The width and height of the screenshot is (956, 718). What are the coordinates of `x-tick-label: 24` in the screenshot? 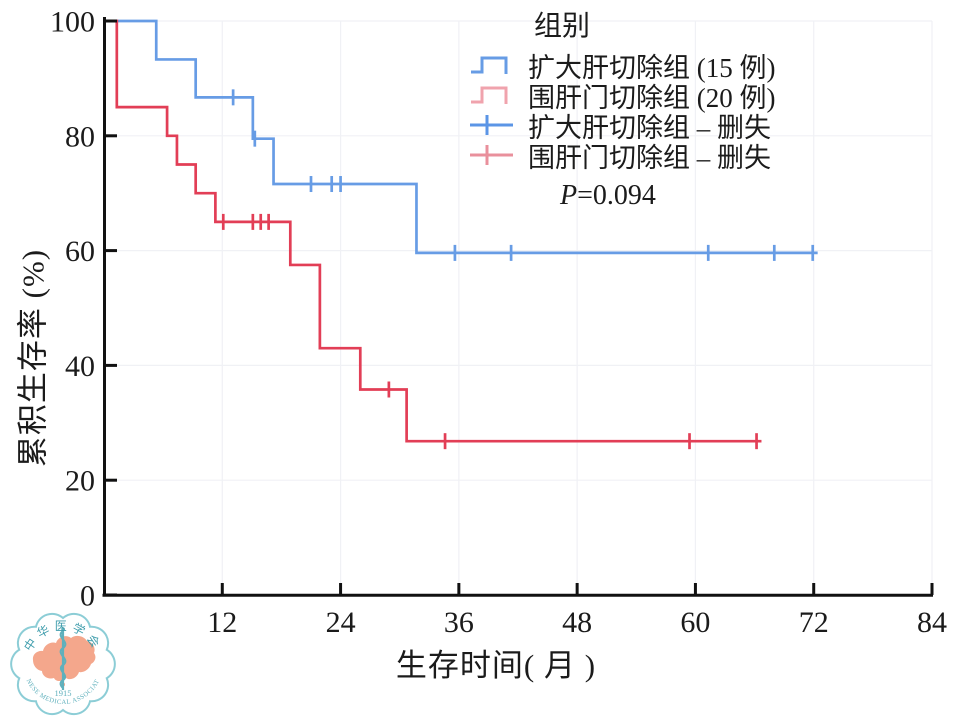 It's located at (341, 622).